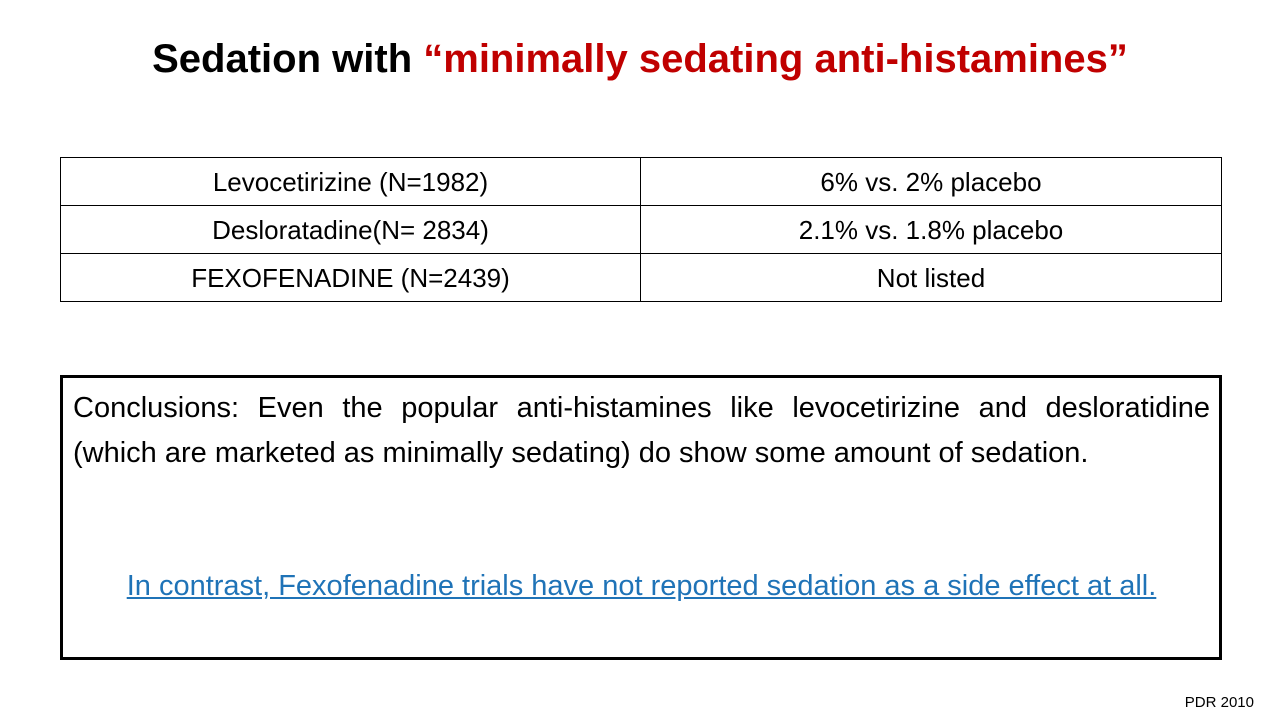 This screenshot has width=1280, height=720. I want to click on result-cell: 2.1% vs. 1.8% placebo, so click(931, 229).